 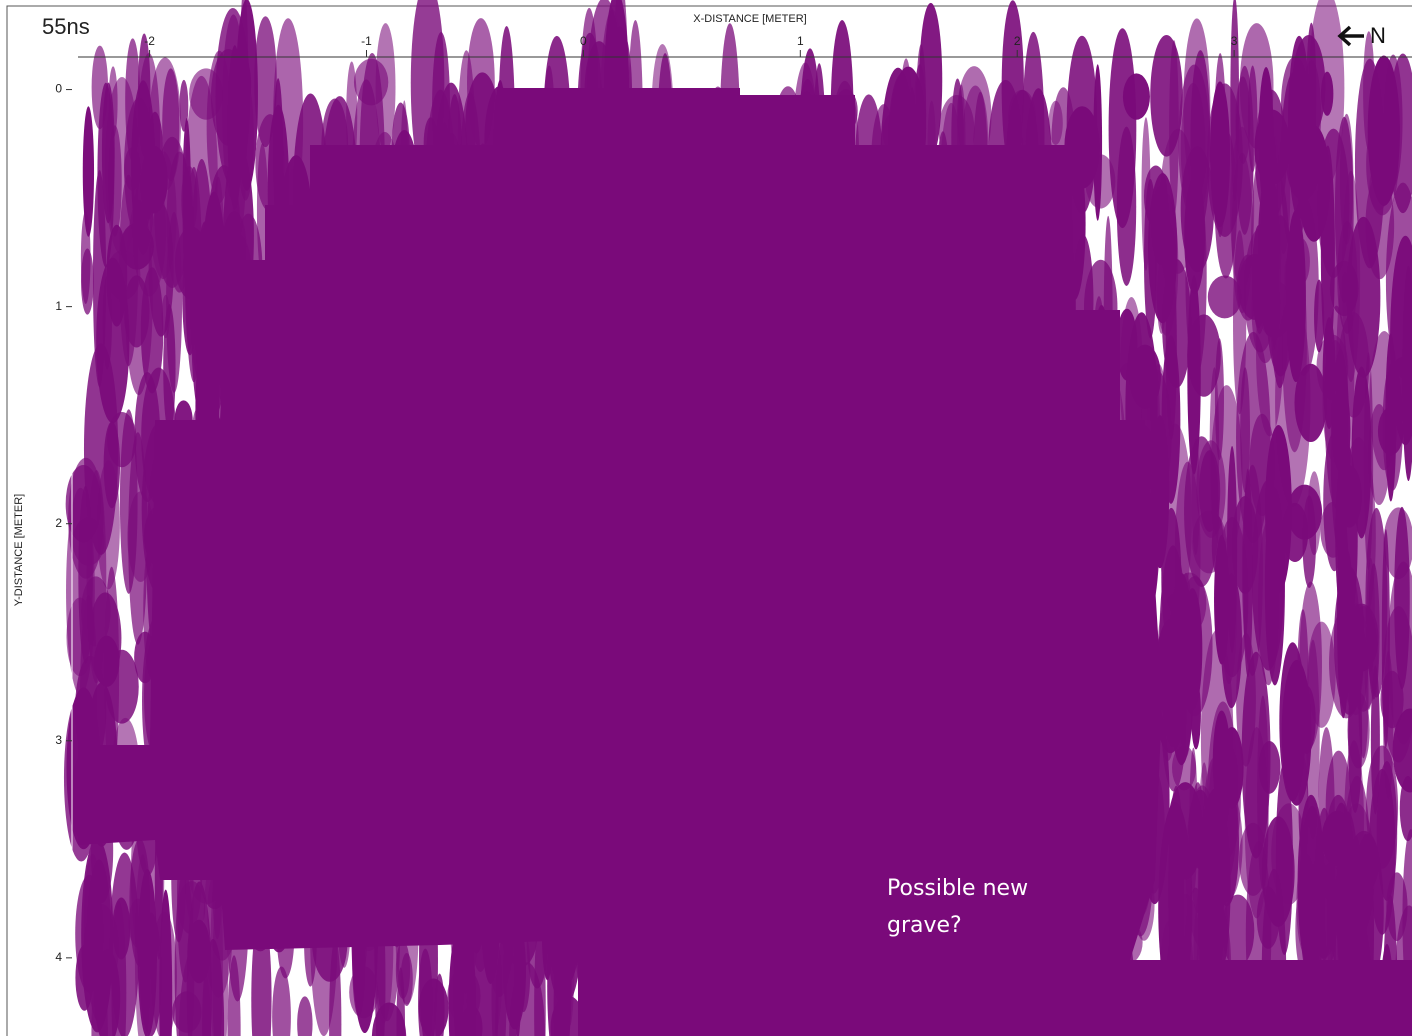 What do you see at coordinates (58, 523) in the screenshot?
I see `y-tick-label: 2` at bounding box center [58, 523].